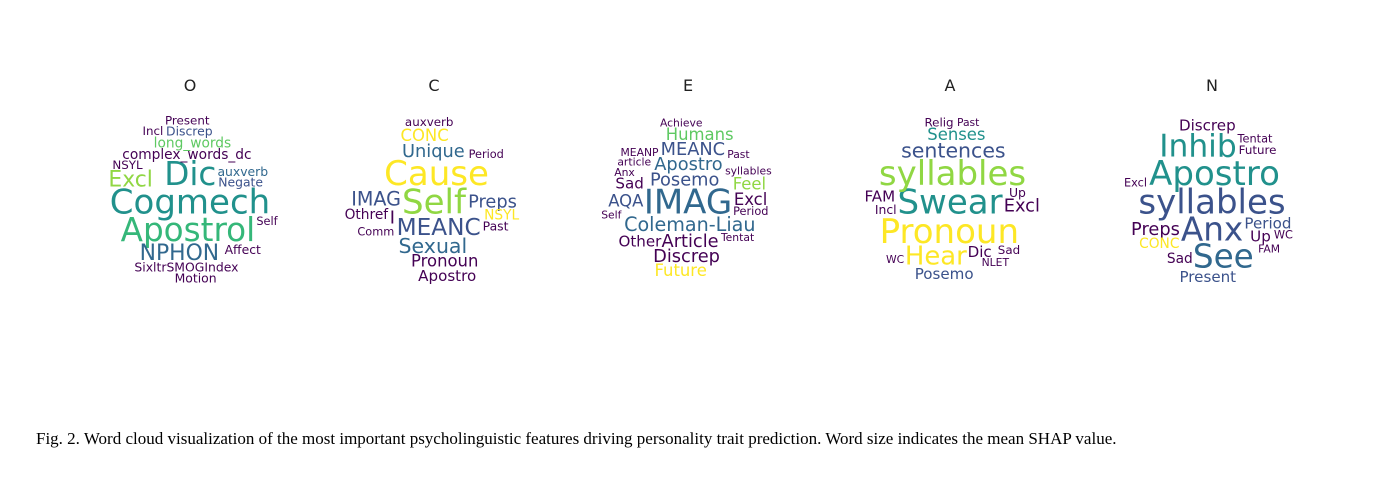 This screenshot has width=1386, height=494. I want to click on wordcloud-word: Negate, so click(240, 182).